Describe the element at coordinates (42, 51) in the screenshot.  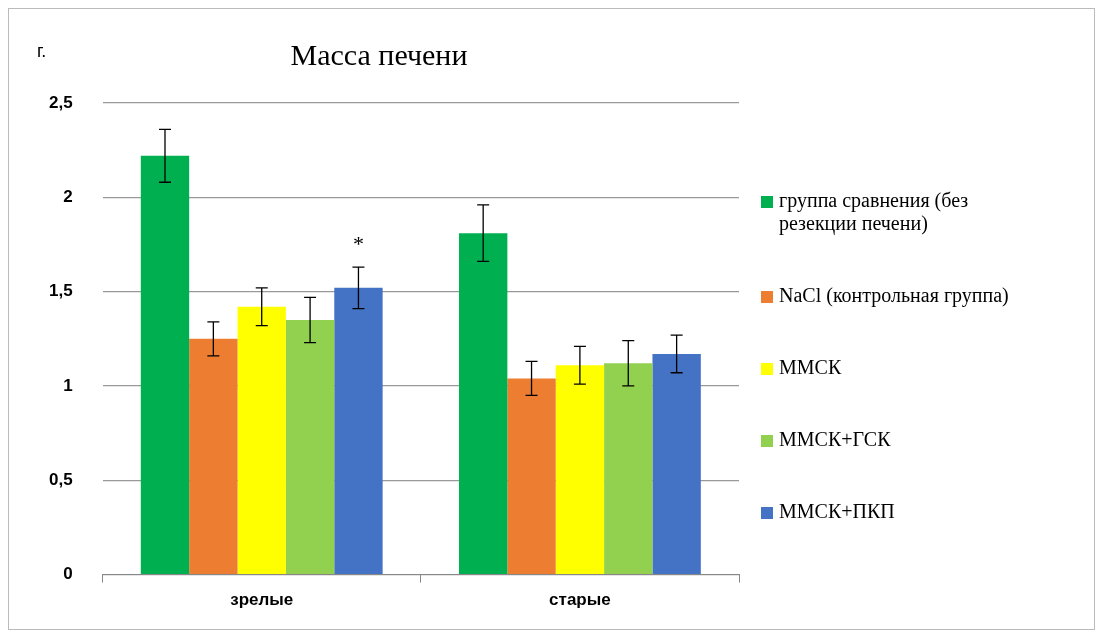
I see `y-axis-title: г.` at that location.